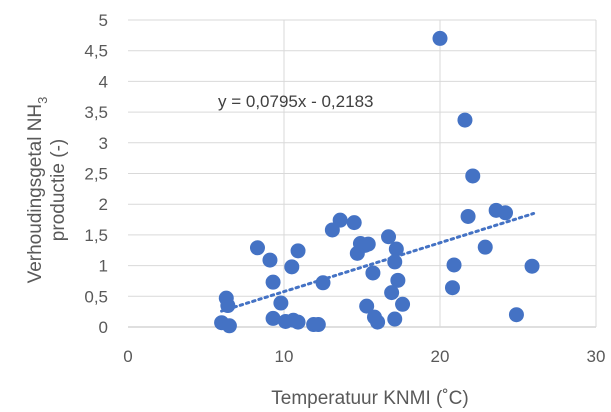 This screenshot has height=412, width=611. I want to click on y-axis-title-text: Verhoudingsgetal NH, so click(35, 194).